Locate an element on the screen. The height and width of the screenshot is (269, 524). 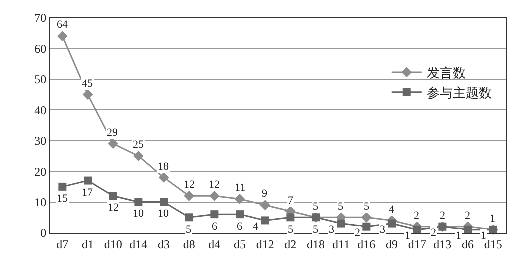
x-tick-label: d4 is located at coordinates (214, 244).